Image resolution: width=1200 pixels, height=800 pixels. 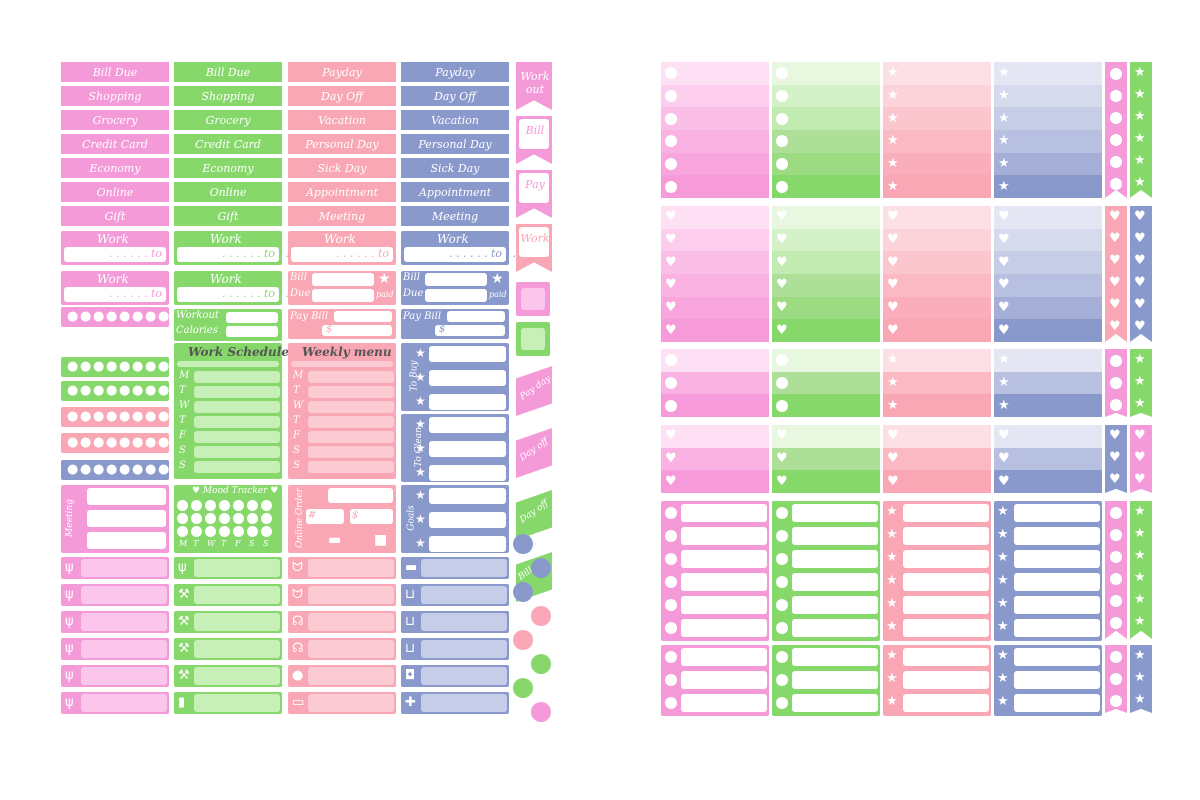 I want to click on day-letter: T, so click(x=182, y=420).